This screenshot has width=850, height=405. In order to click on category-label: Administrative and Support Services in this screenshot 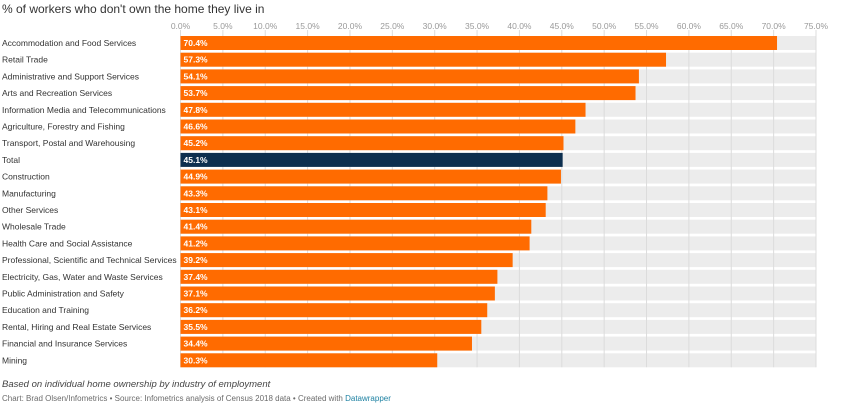, I will do `click(70, 76)`.